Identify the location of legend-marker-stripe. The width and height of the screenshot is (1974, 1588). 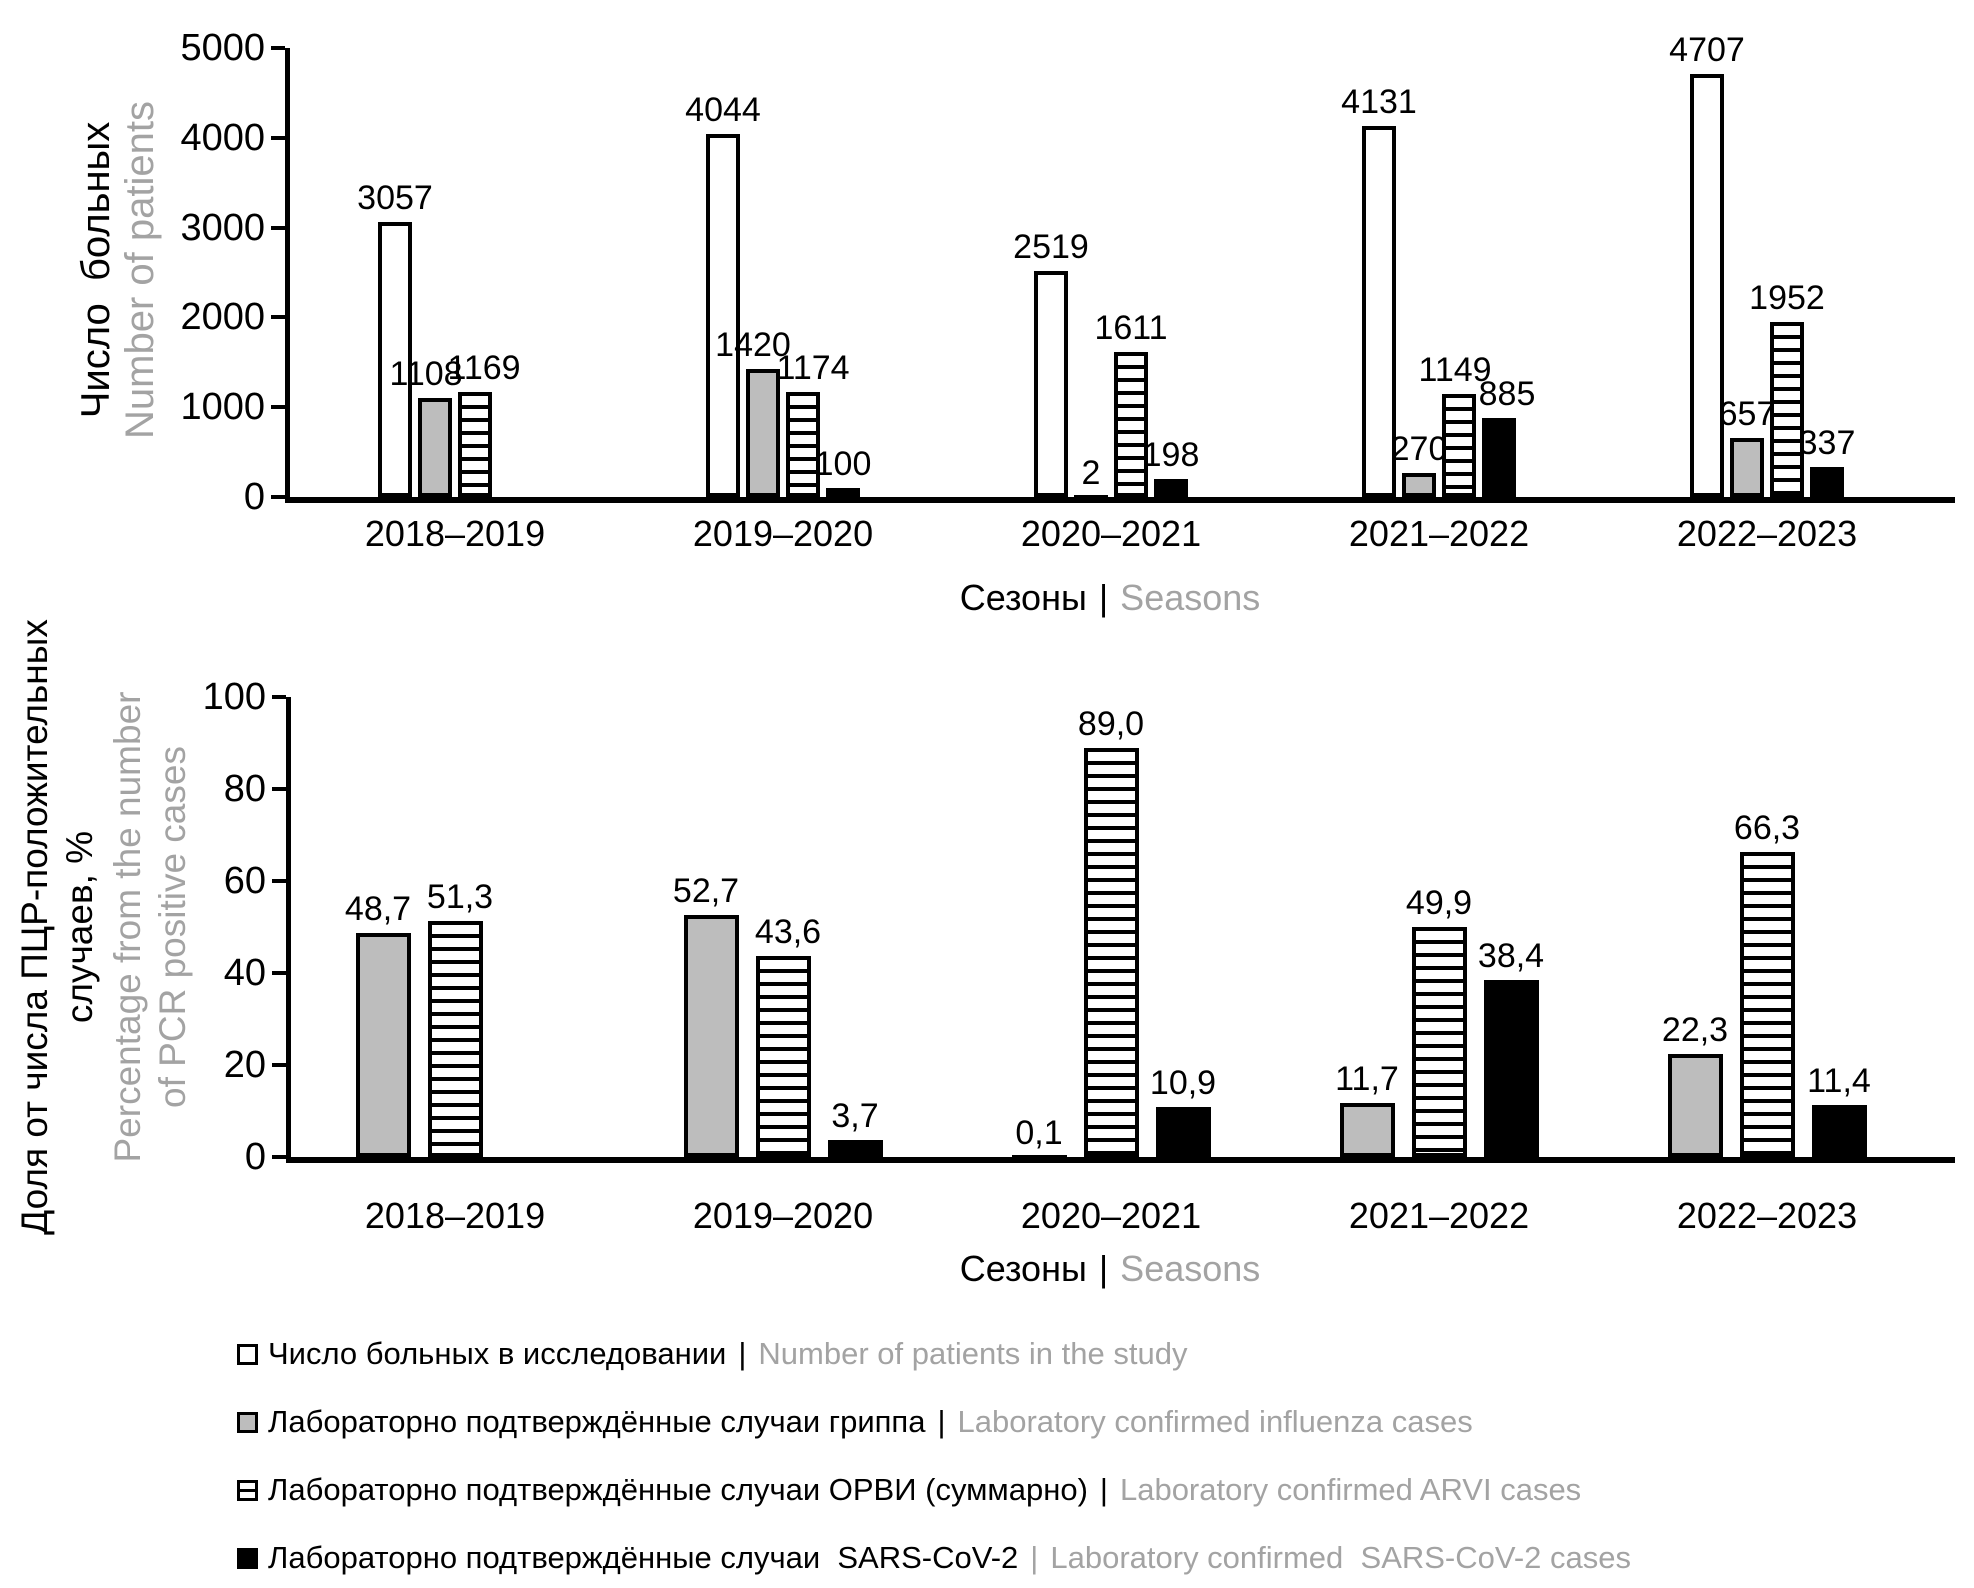
(247, 1490).